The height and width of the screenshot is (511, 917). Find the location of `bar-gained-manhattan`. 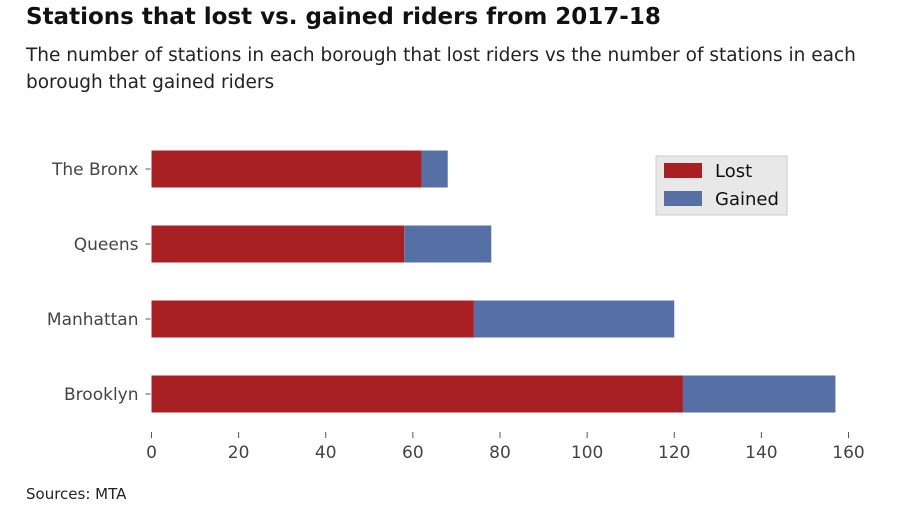

bar-gained-manhattan is located at coordinates (574, 319).